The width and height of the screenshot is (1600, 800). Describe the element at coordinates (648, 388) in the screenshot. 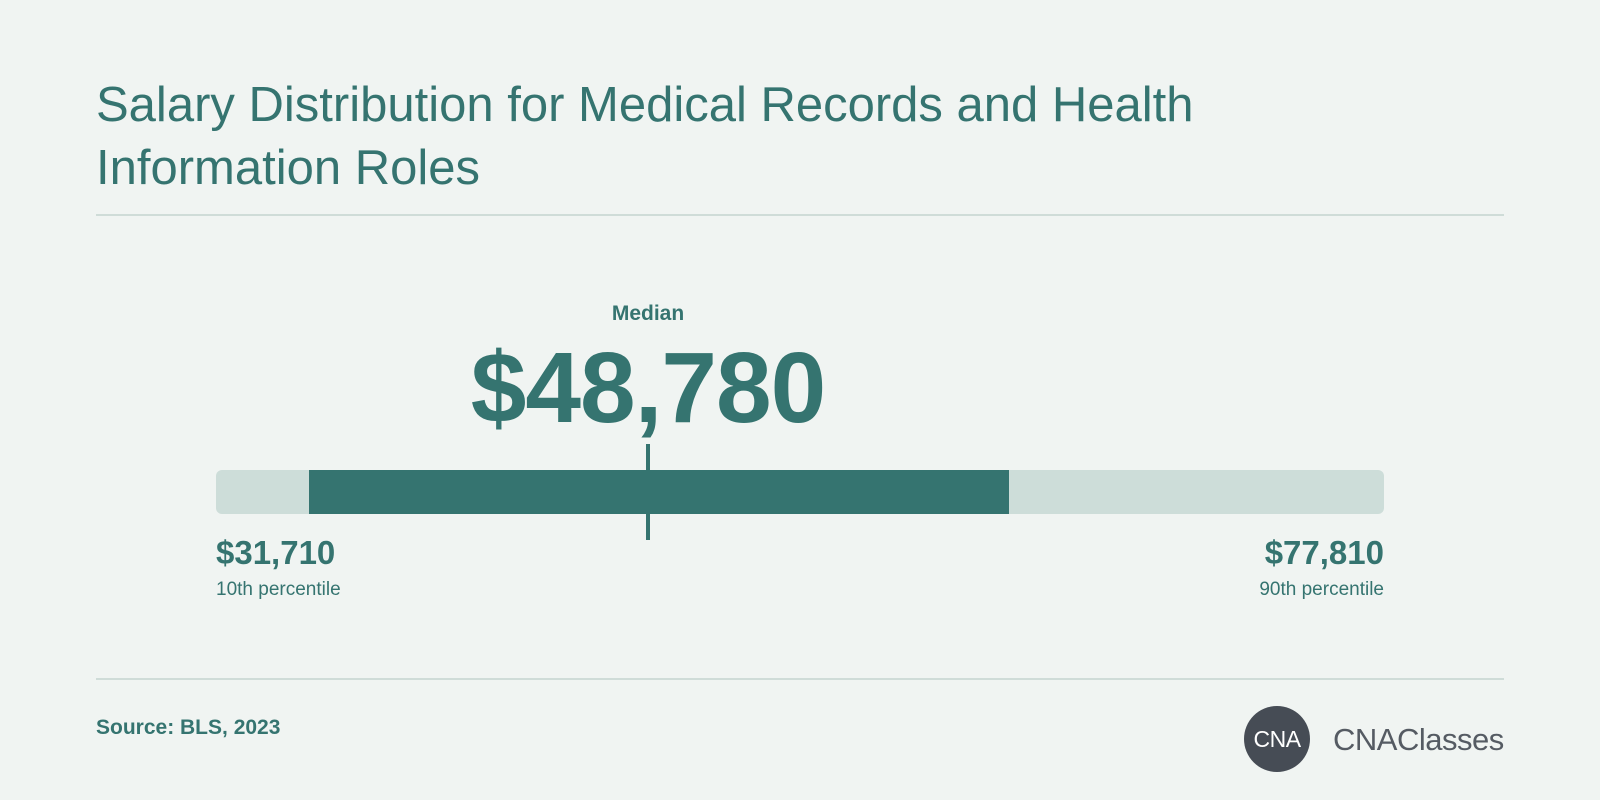

I see `median-value: $48,780` at that location.